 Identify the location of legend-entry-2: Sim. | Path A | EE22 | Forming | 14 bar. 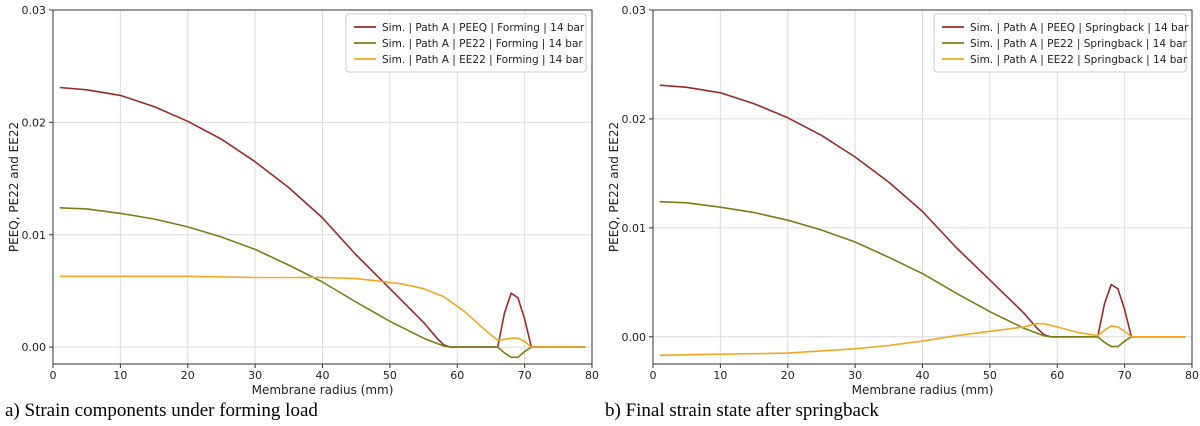
(483, 60).